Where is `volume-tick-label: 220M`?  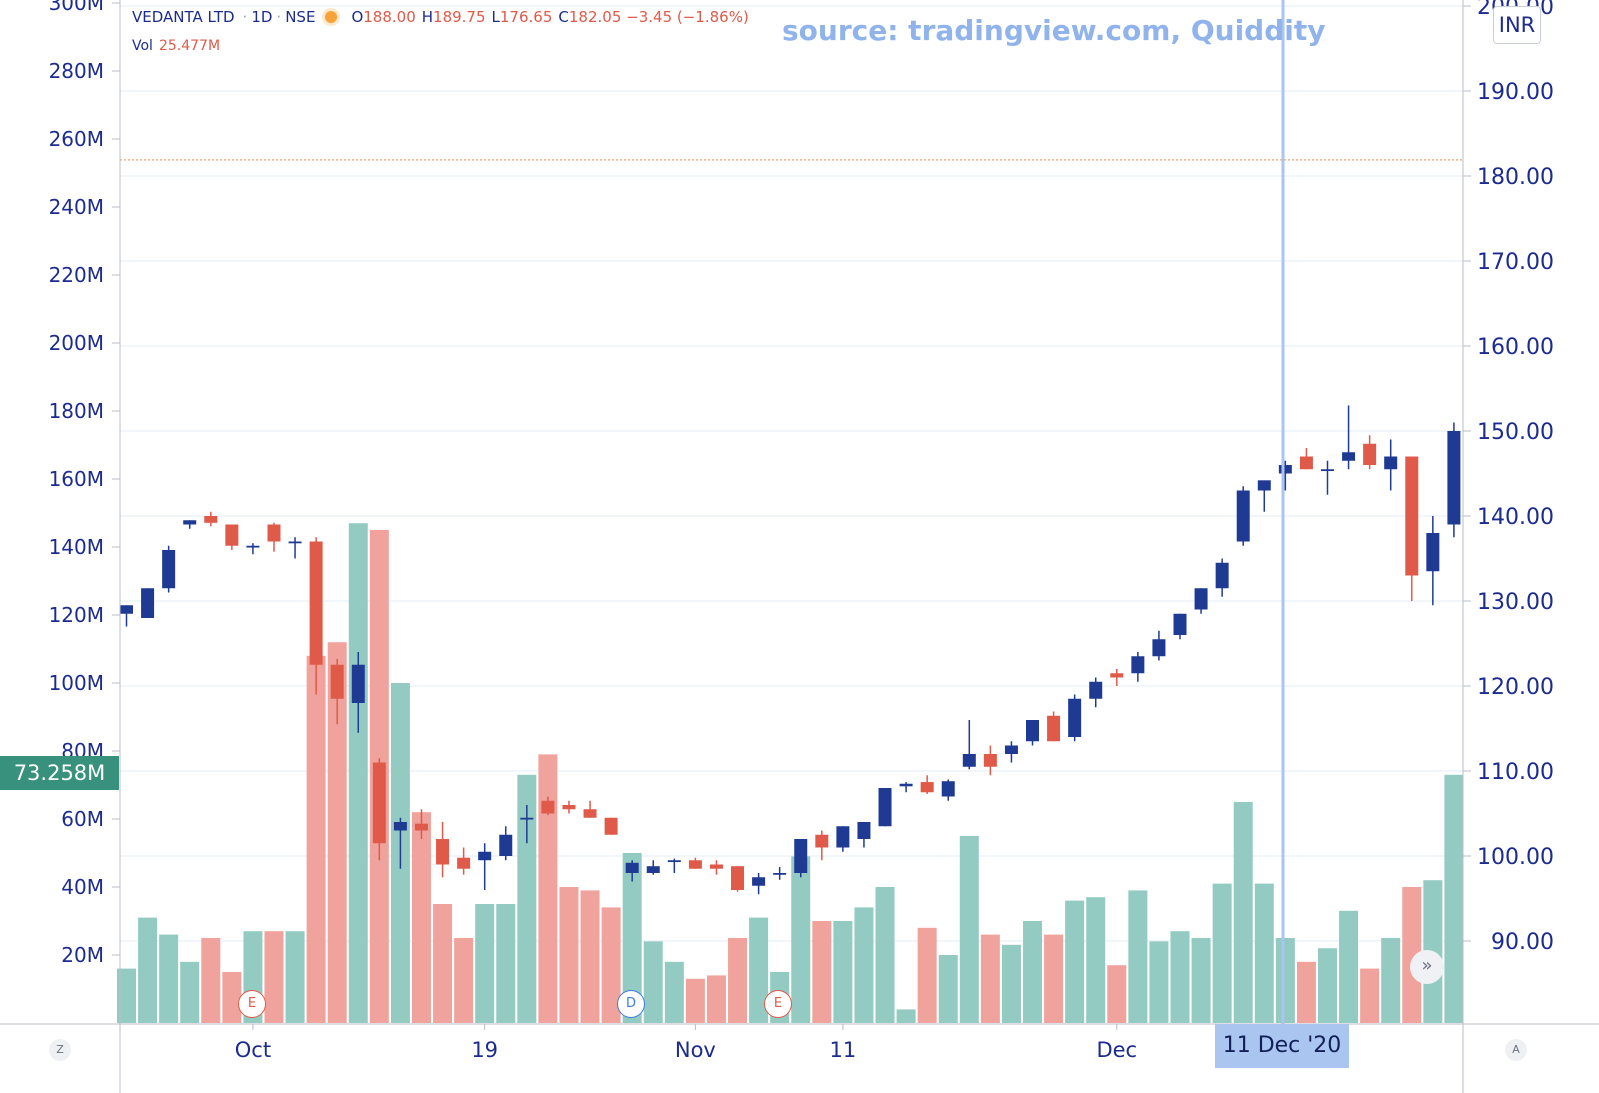
volume-tick-label: 220M is located at coordinates (76, 275).